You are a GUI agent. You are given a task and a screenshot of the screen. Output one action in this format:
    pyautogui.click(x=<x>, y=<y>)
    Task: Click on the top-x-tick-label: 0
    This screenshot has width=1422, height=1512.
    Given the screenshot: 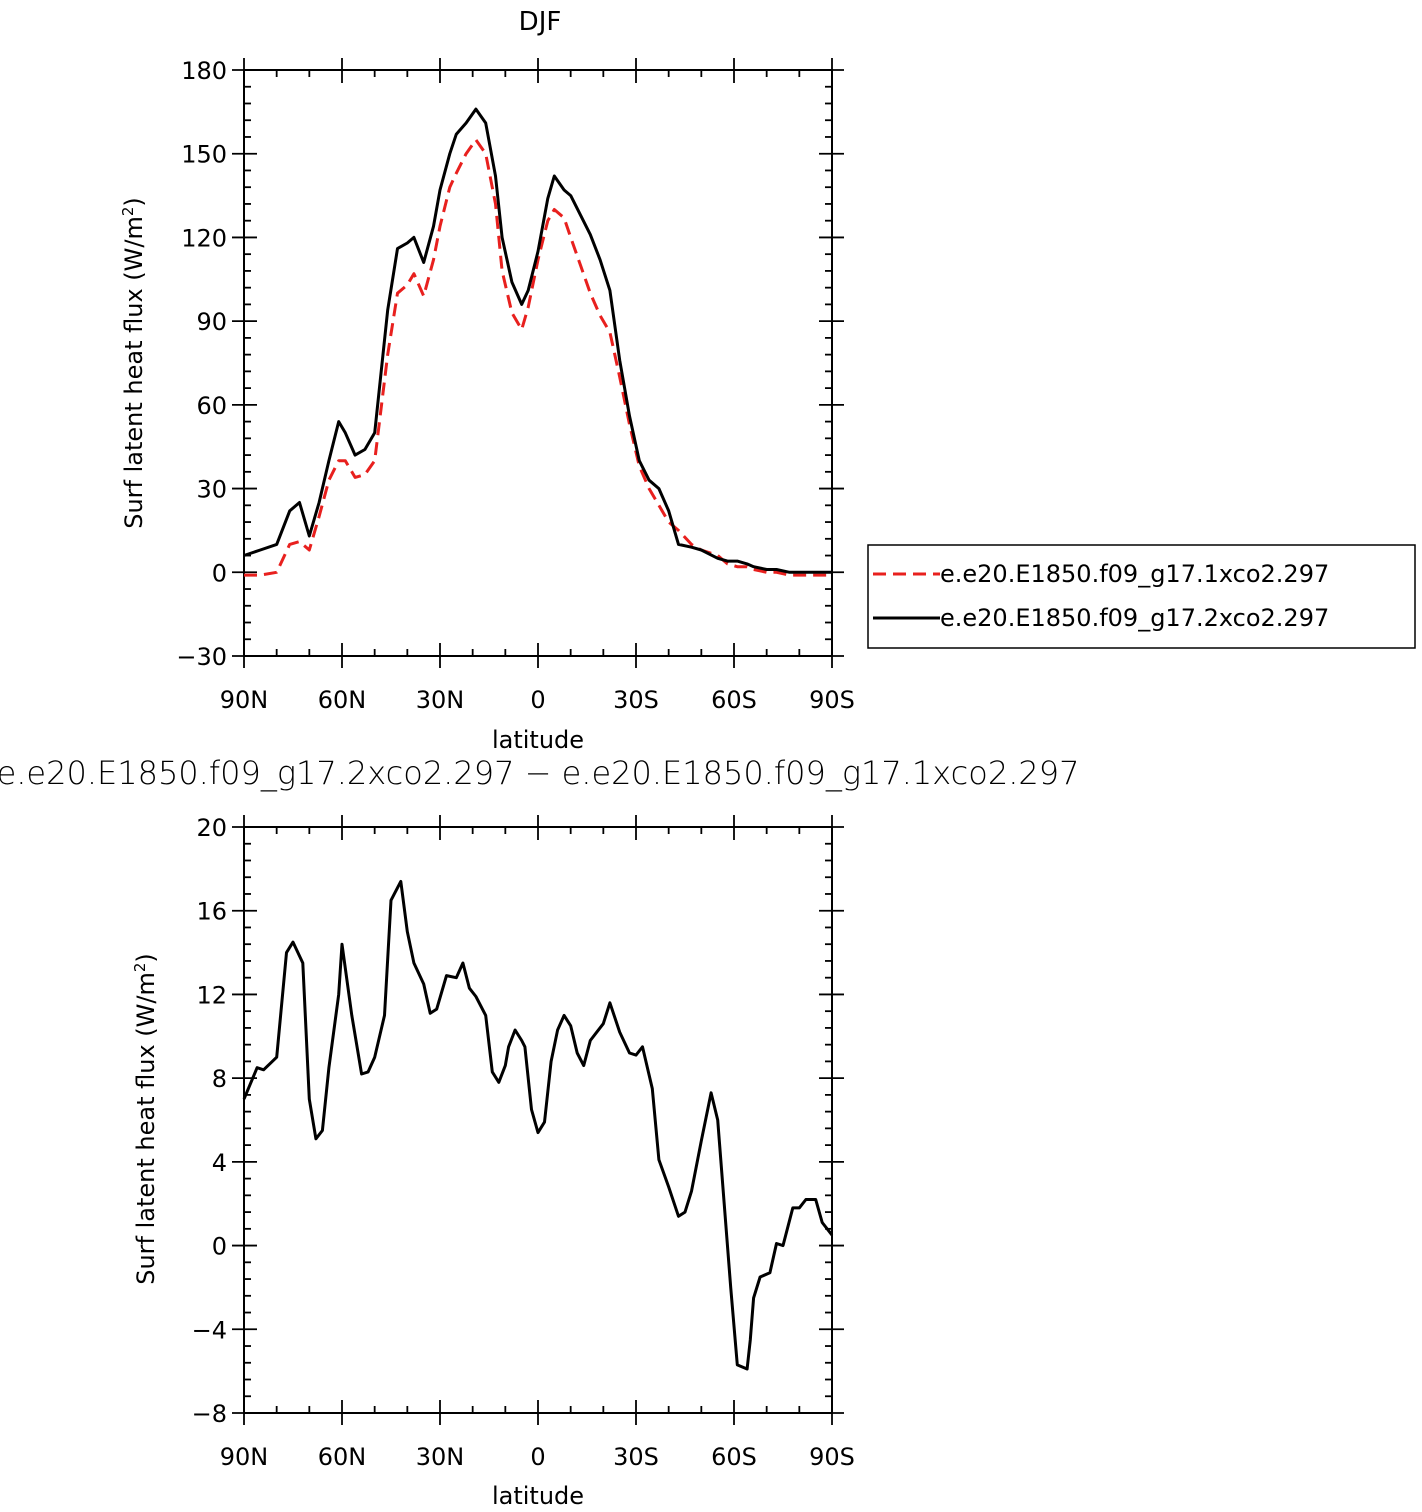 What is the action you would take?
    pyautogui.click(x=537, y=700)
    